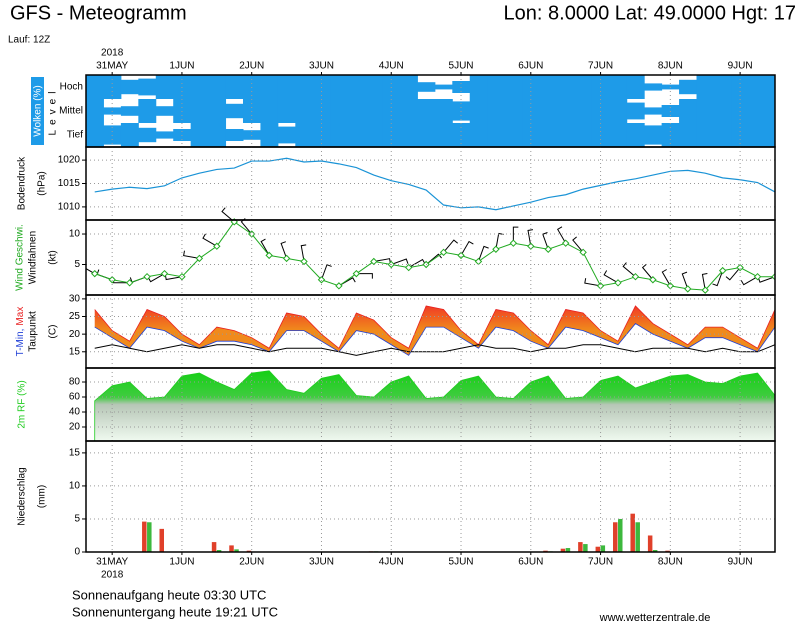  I want to click on y-tick-label: 1015, so click(69, 183).